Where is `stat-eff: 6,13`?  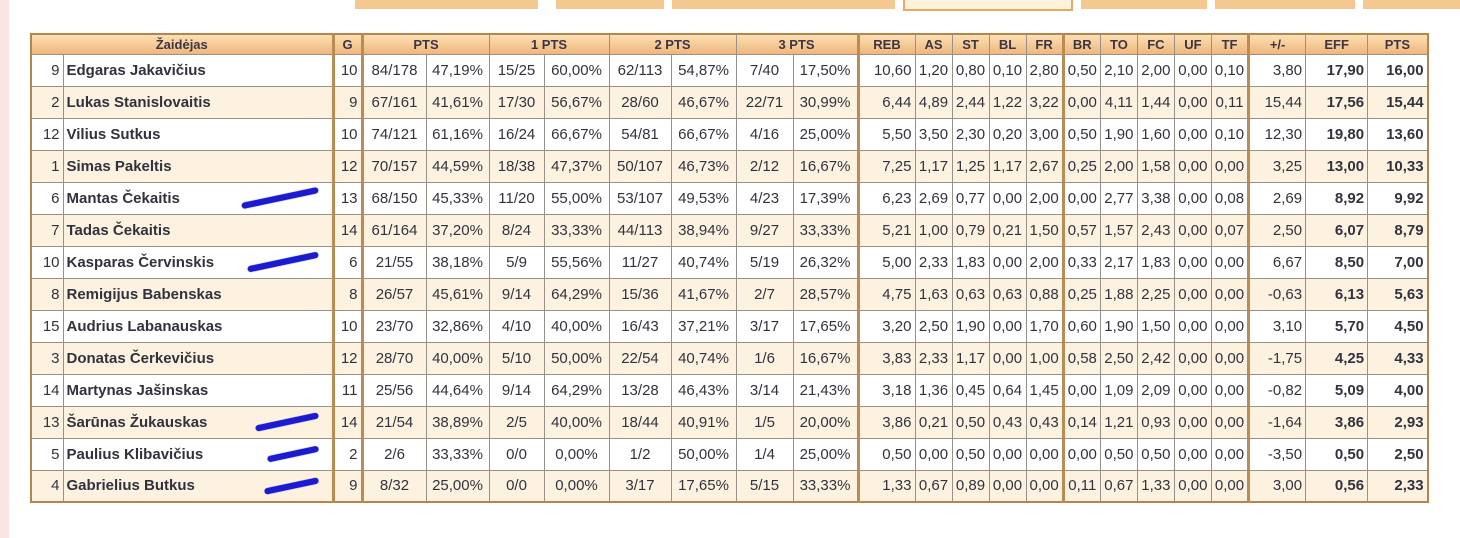 stat-eff: 6,13 is located at coordinates (1337, 294).